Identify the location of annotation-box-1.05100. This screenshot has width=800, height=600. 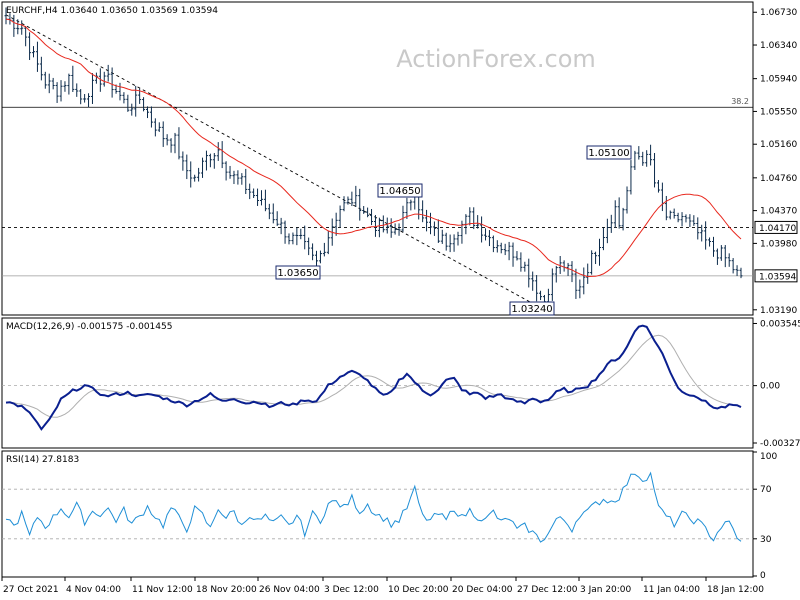
(609, 152).